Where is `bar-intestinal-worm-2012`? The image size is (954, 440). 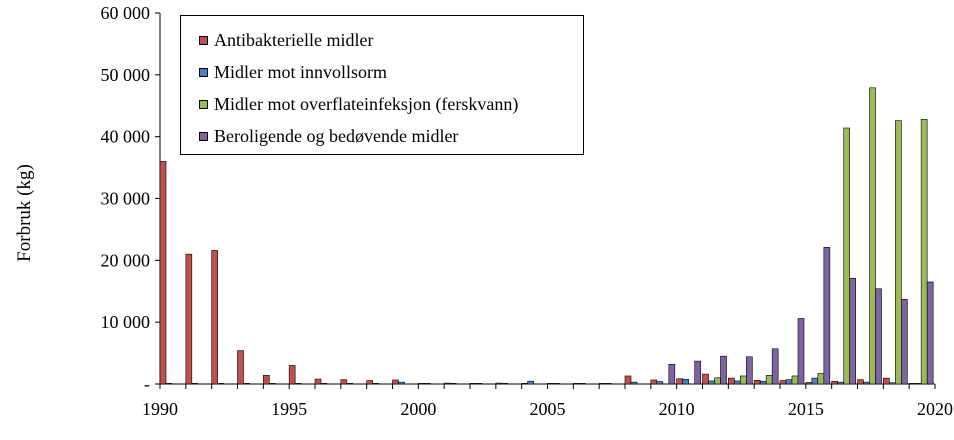 bar-intestinal-worm-2012 is located at coordinates (737, 382).